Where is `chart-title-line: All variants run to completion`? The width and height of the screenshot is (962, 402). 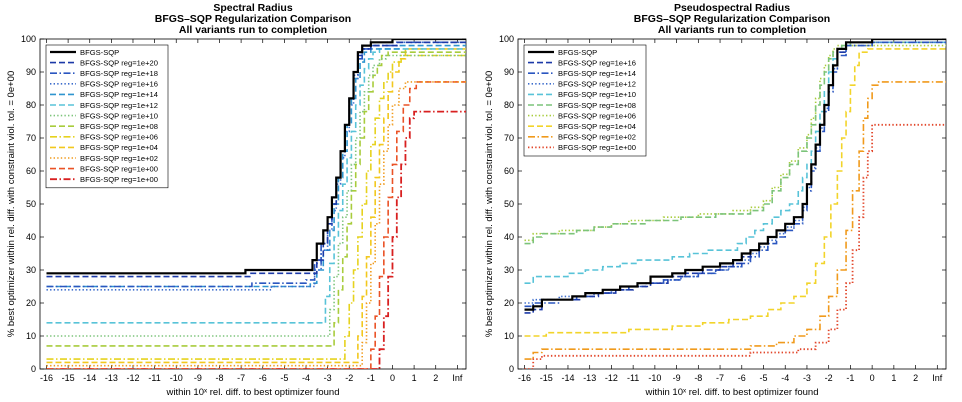
chart-title-line: All variants run to completion is located at coordinates (732, 30).